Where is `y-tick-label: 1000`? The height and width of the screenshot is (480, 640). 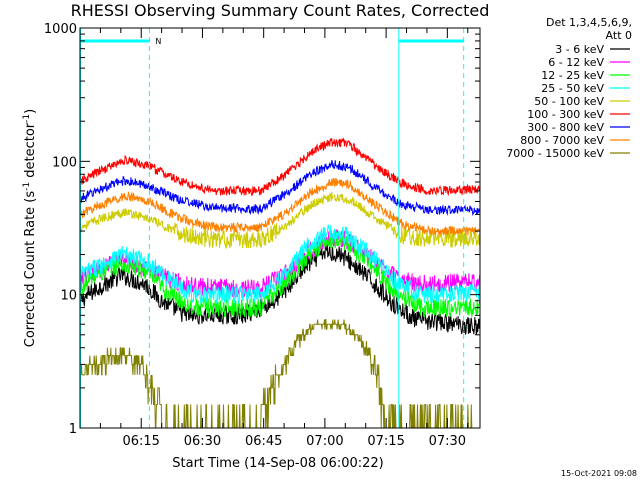
y-tick-label: 1000 is located at coordinates (60, 29).